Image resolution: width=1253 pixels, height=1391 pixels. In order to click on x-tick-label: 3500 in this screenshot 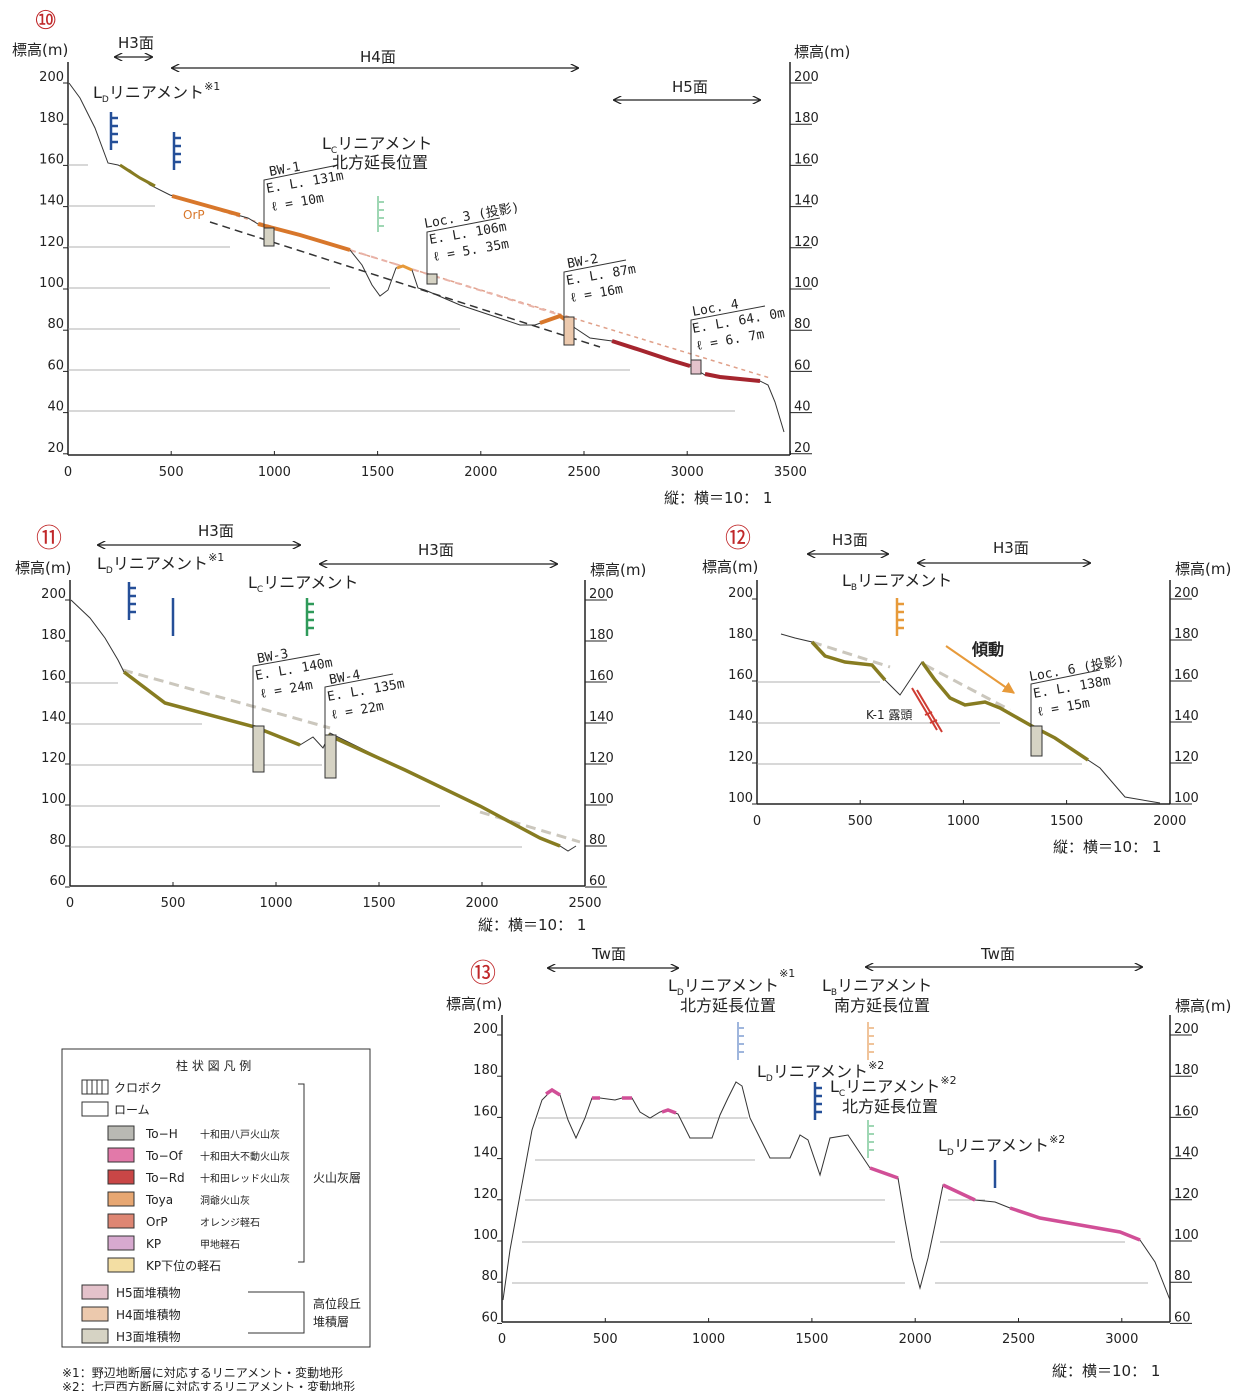, I will do `click(790, 472)`.